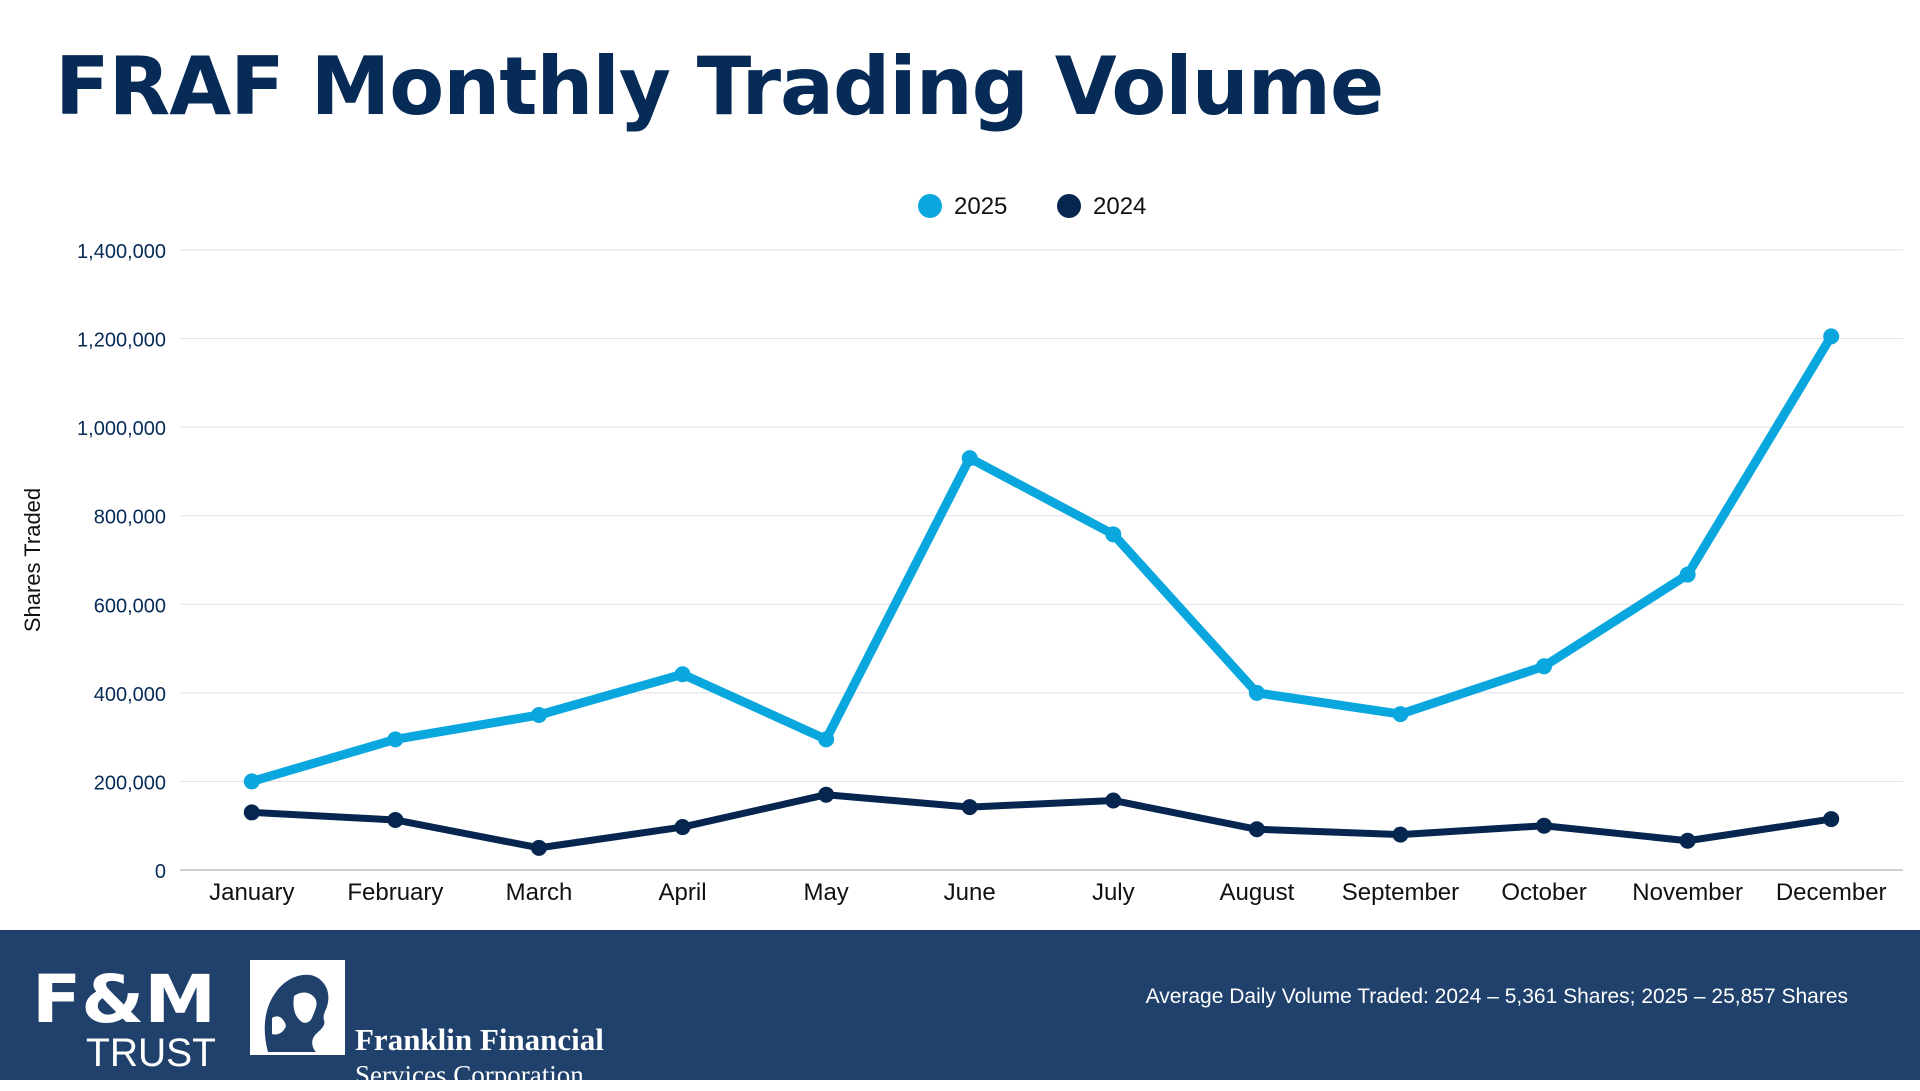  Describe the element at coordinates (683, 892) in the screenshot. I see `x-tick-label: April` at that location.